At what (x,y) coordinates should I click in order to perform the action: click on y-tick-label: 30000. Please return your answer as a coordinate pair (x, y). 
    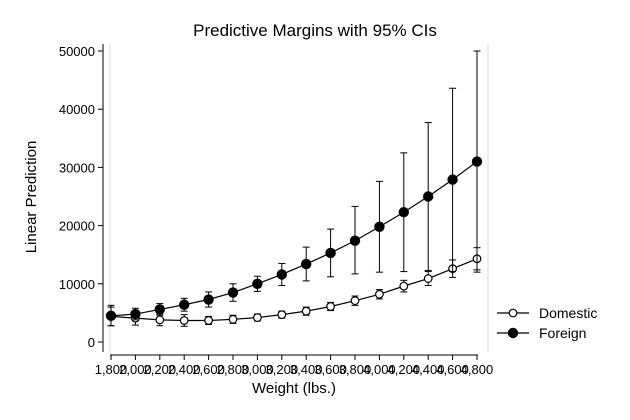
    Looking at the image, I should click on (77, 167).